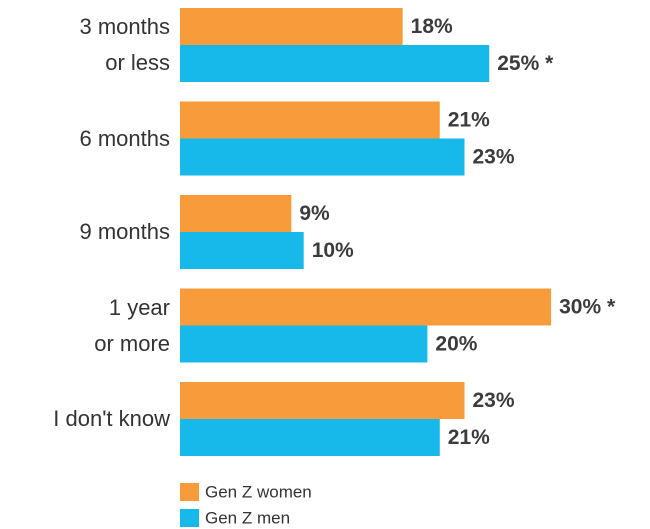 Image resolution: width=650 pixels, height=529 pixels. What do you see at coordinates (258, 491) in the screenshot?
I see `legend-label: Gen Z women` at bounding box center [258, 491].